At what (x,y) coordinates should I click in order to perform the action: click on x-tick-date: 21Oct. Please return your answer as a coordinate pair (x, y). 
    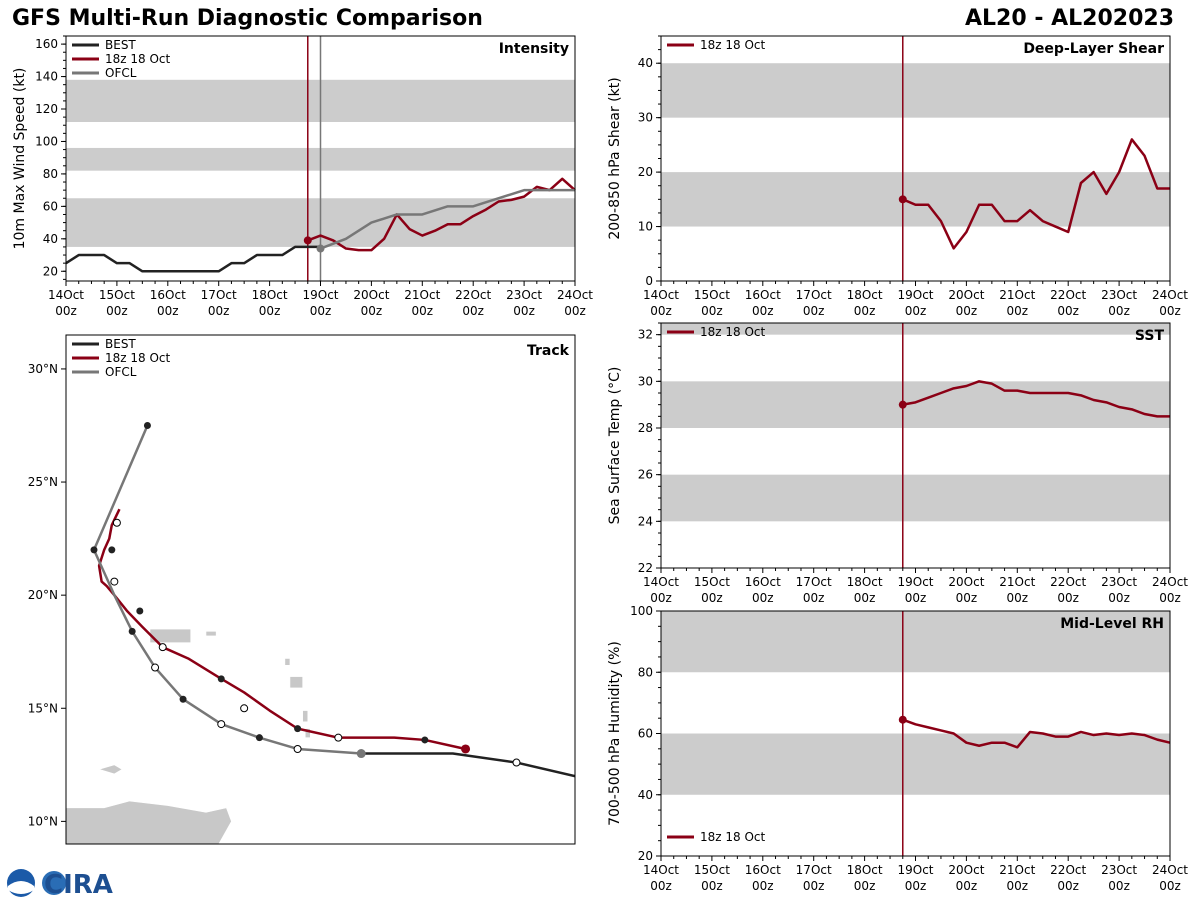
    Looking at the image, I should click on (1017, 870).